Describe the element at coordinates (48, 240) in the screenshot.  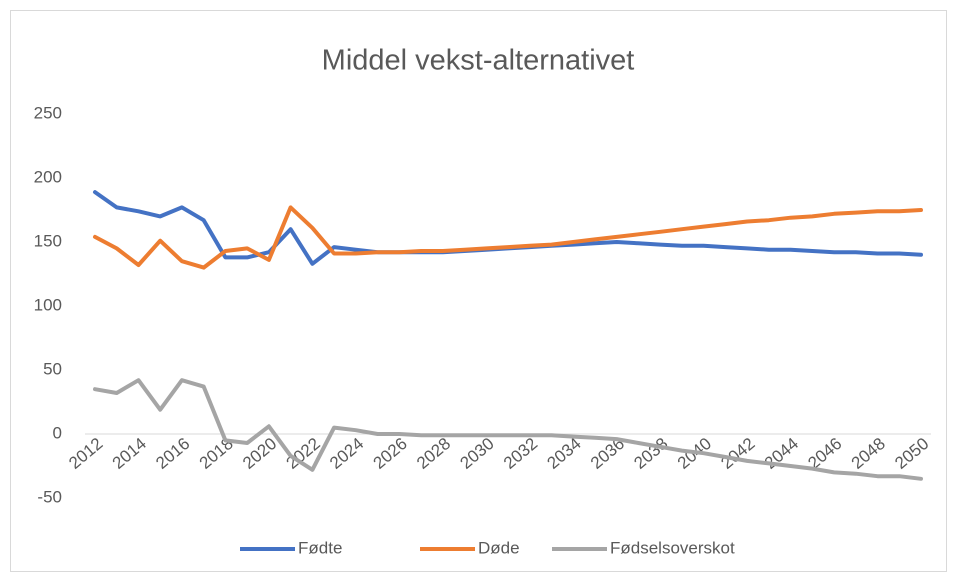
I see `y-tick-label: 150` at that location.